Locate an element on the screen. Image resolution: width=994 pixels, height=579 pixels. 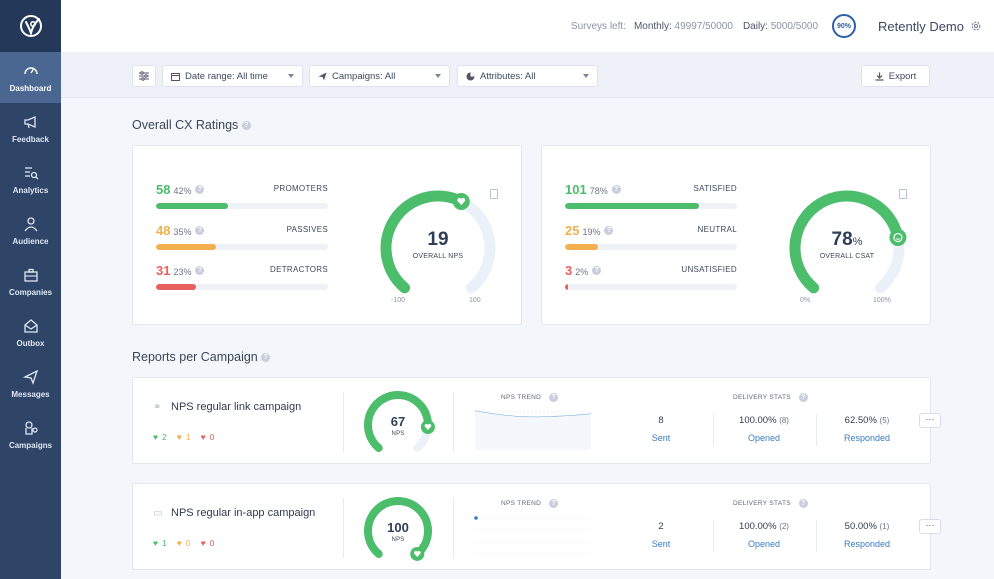
campaigns-dropdown: Campaigns: All is located at coordinates (379, 76).